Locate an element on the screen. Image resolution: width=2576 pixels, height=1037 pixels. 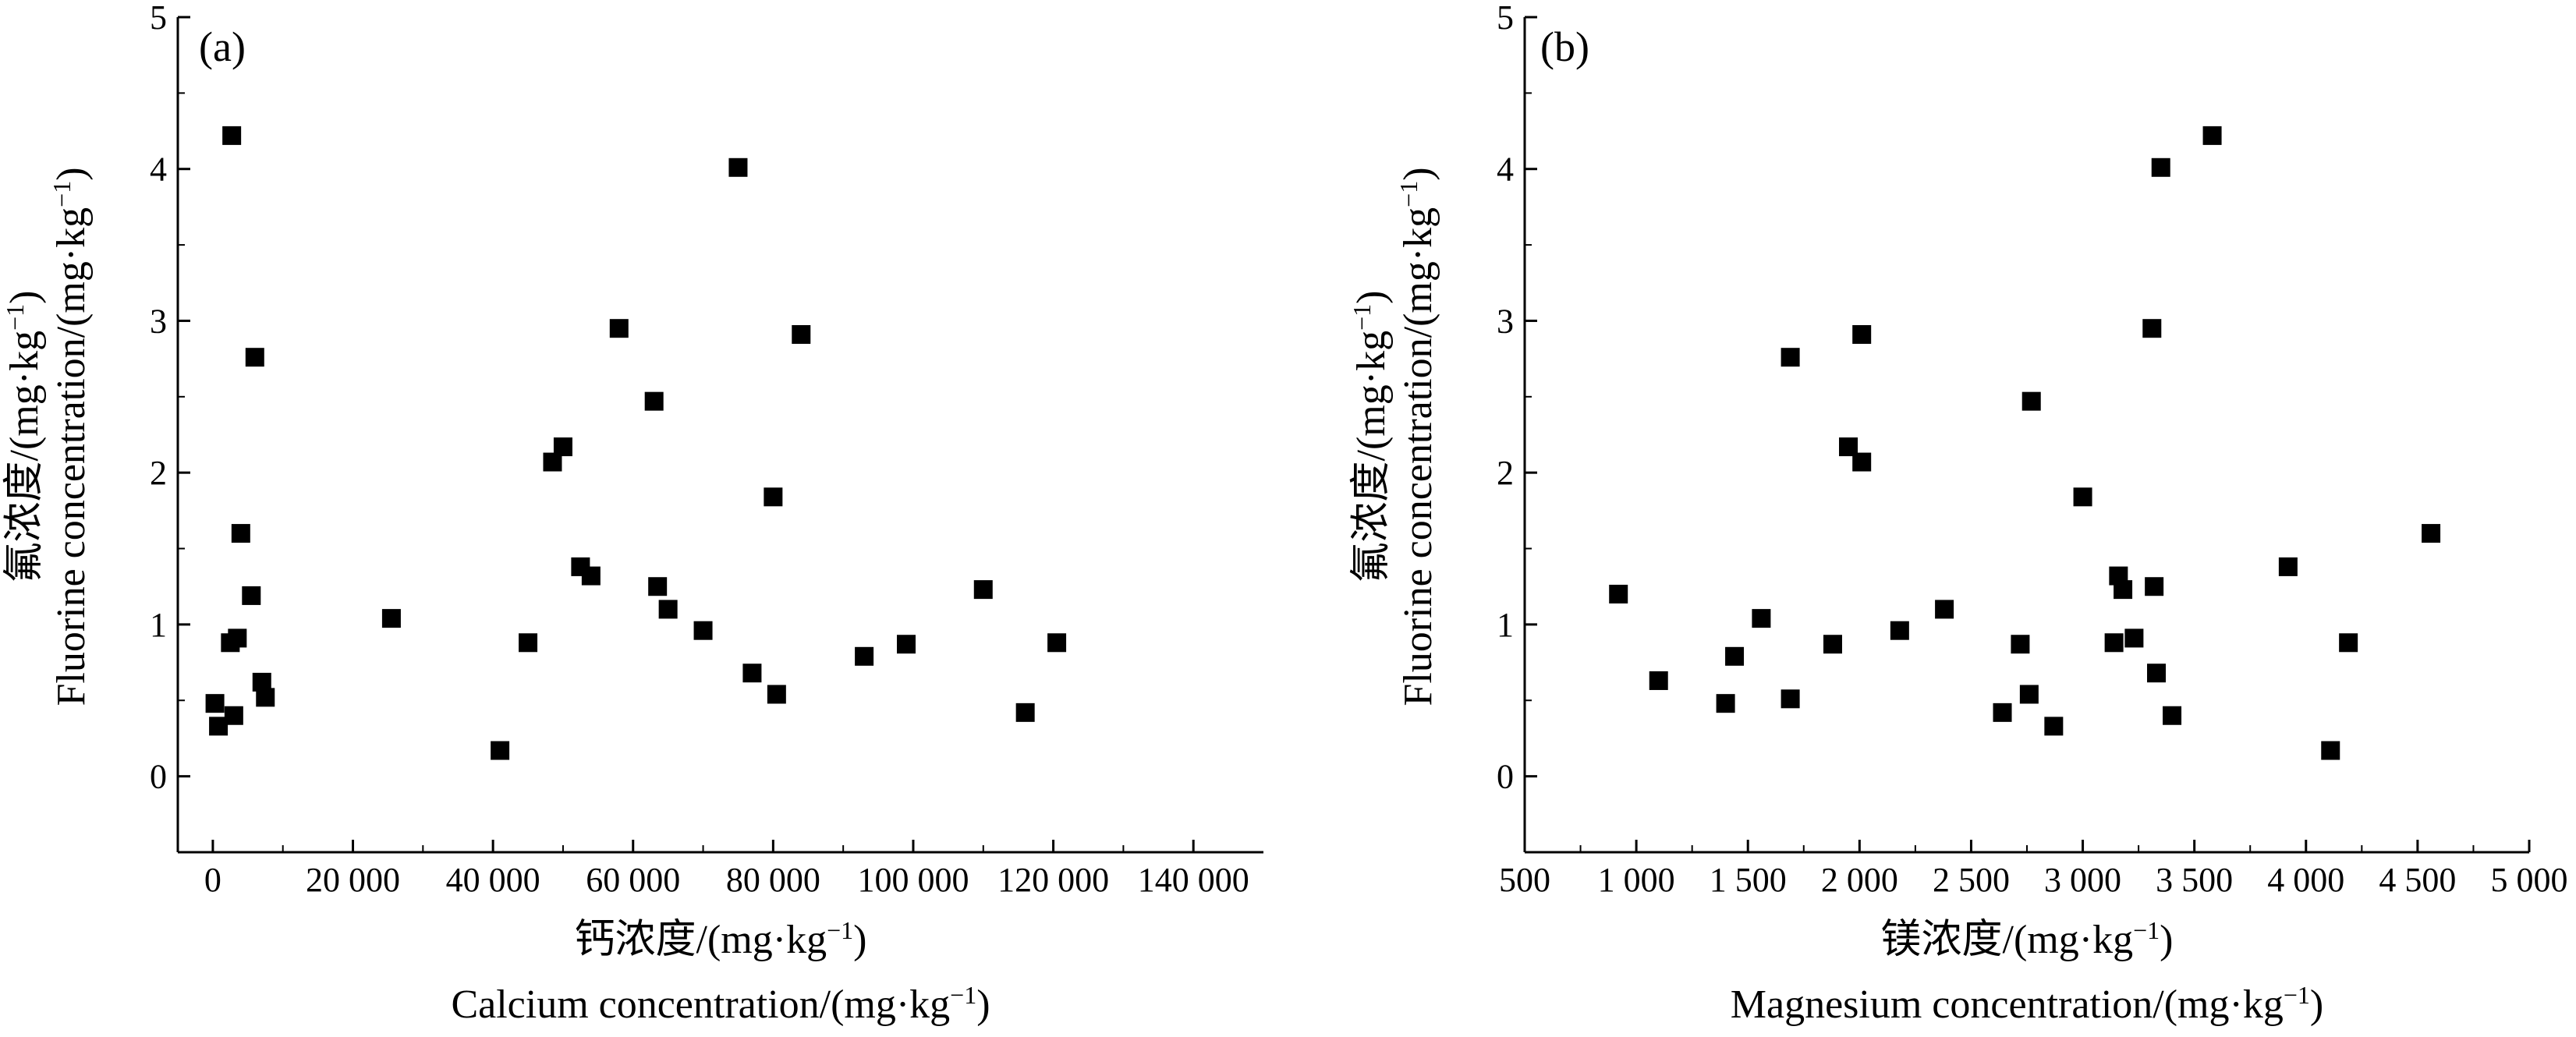
x-tick-label: 2 000 is located at coordinates (1859, 880).